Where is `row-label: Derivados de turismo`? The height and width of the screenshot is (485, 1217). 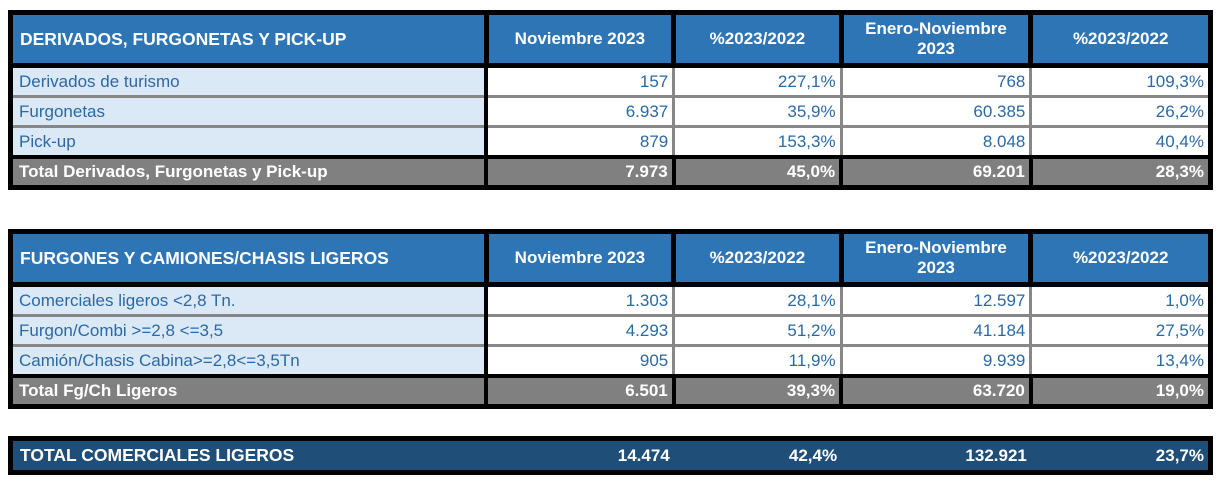
row-label: Derivados de turismo is located at coordinates (249, 81).